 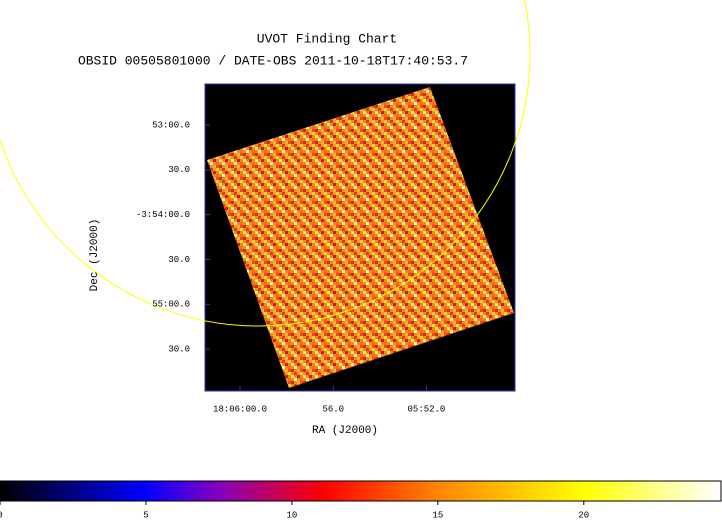 I want to click on colorbar, so click(x=361, y=491).